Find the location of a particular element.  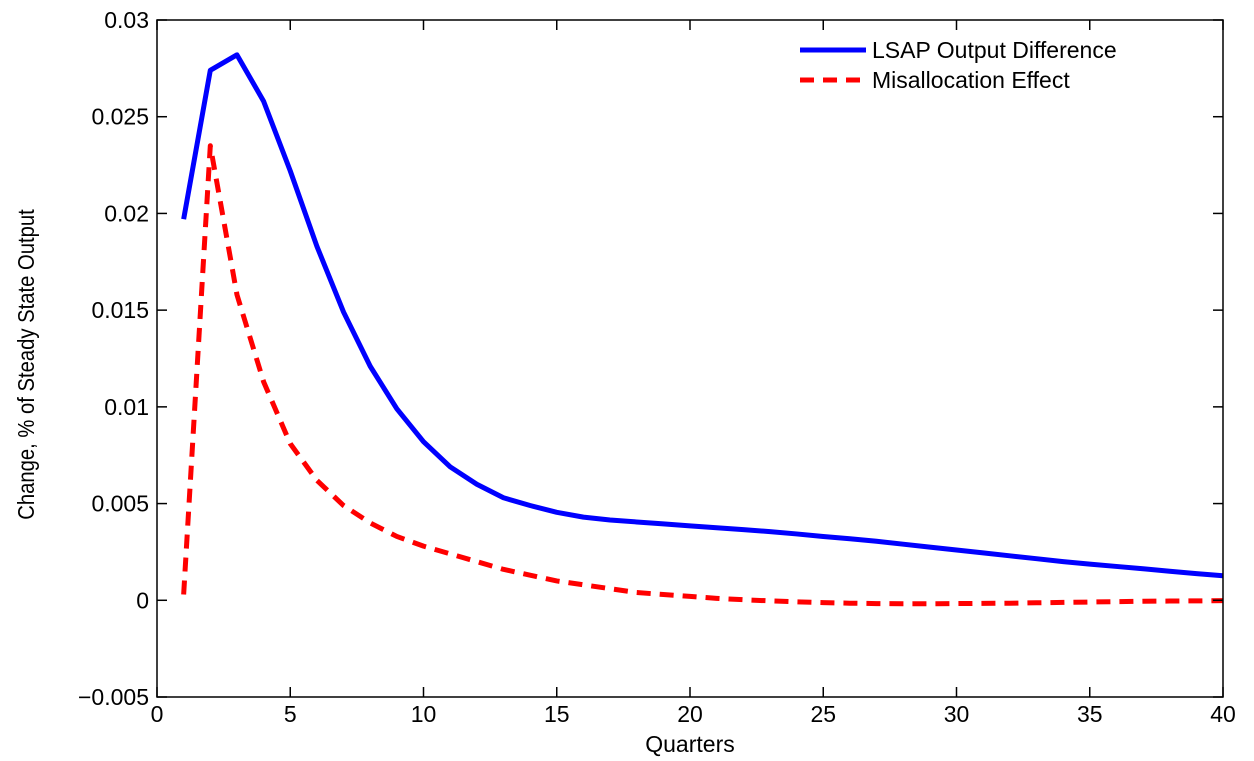

x-tick-label: 10 is located at coordinates (424, 714).